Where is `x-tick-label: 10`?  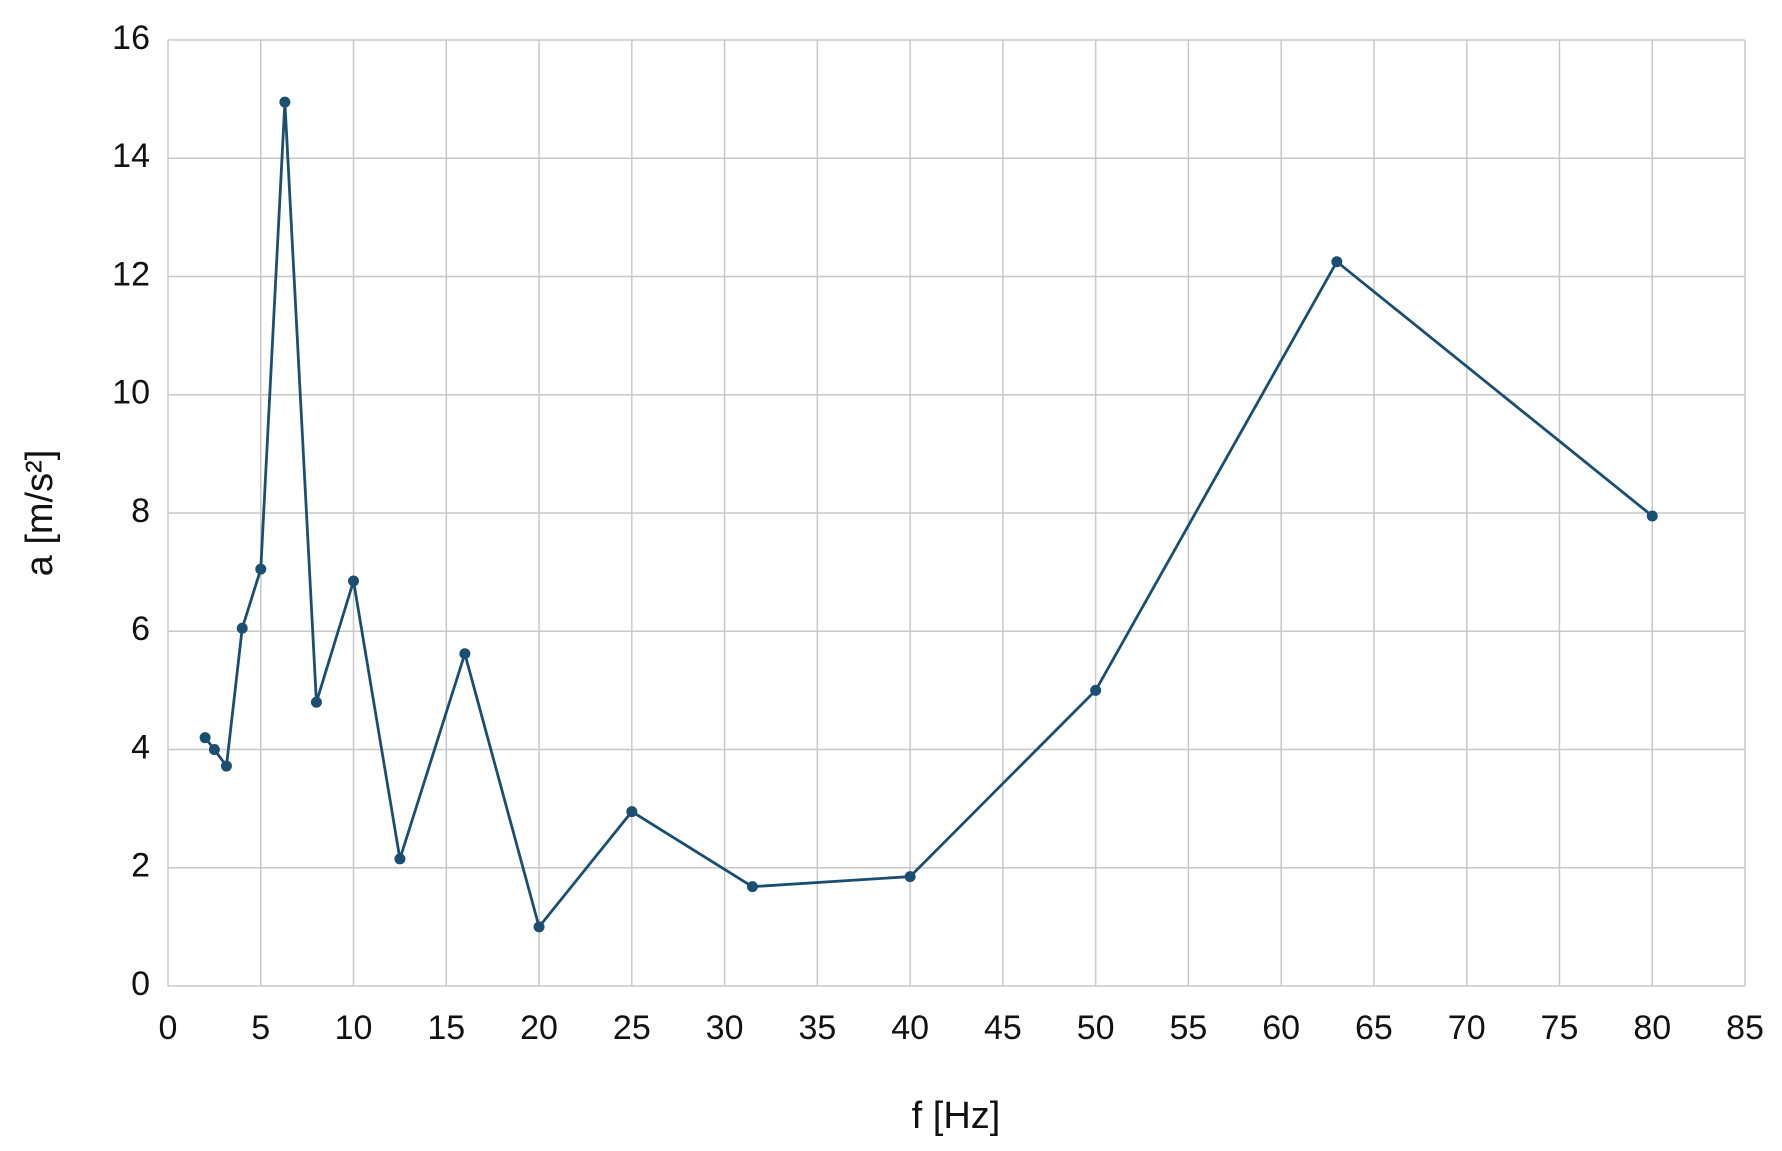
x-tick-label: 10 is located at coordinates (354, 1028).